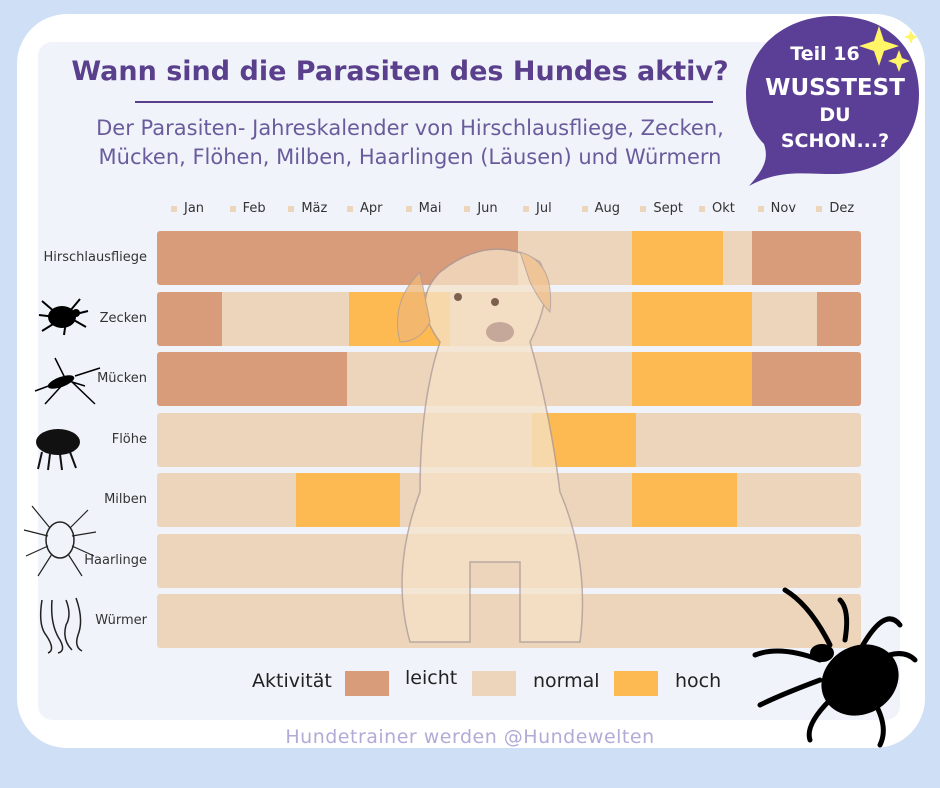 The width and height of the screenshot is (940, 788). I want to click on row-label: Flöhe, so click(129, 439).